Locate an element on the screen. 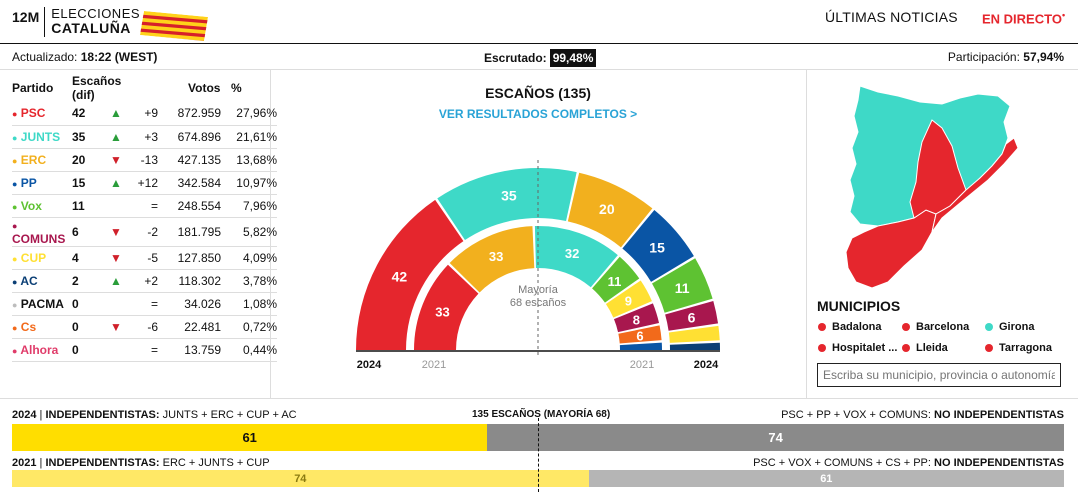  catalonia-map is located at coordinates (938, 187).